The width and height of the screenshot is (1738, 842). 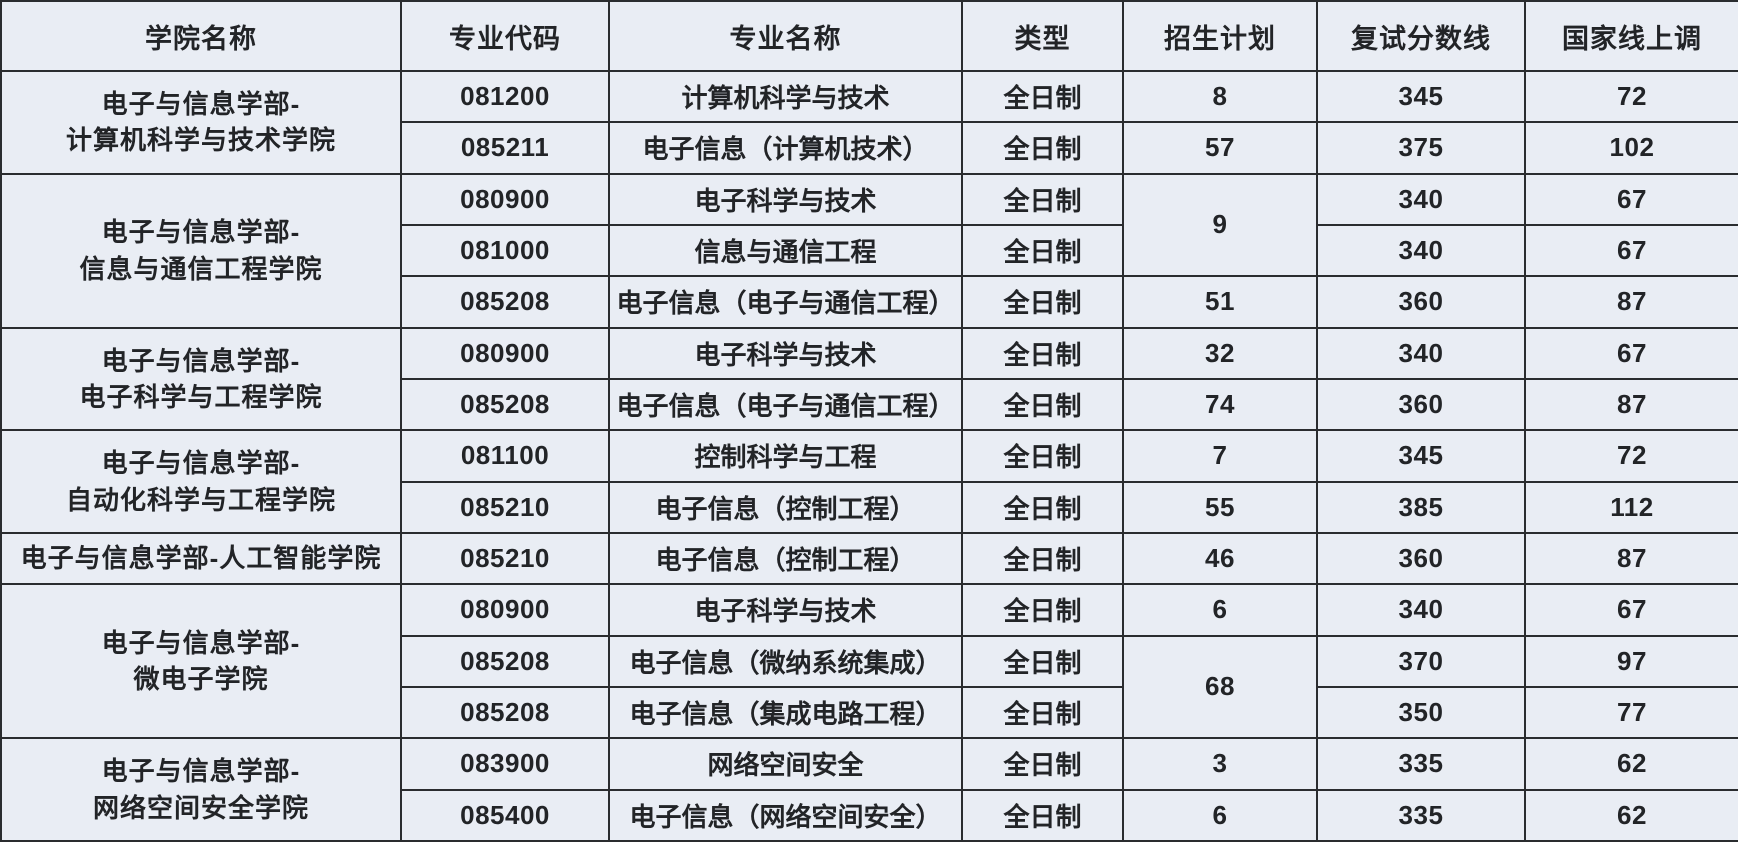 What do you see at coordinates (505, 148) in the screenshot?
I see `major-code-cell: 085211` at bounding box center [505, 148].